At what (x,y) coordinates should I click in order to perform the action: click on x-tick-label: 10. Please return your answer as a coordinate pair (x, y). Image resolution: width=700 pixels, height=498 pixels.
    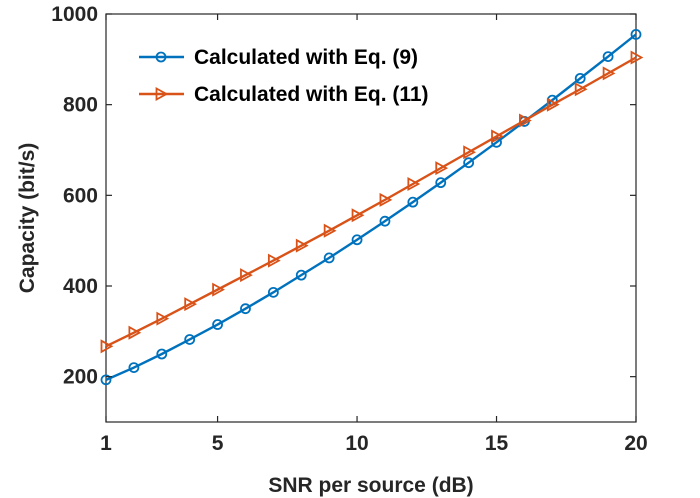
    Looking at the image, I should click on (356, 443).